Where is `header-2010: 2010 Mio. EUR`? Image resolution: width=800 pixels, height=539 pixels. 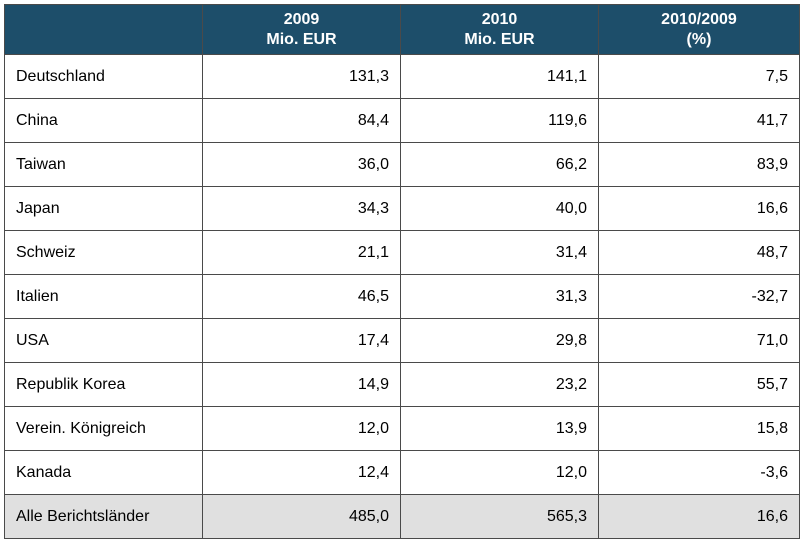 header-2010: 2010 Mio. EUR is located at coordinates (499, 29).